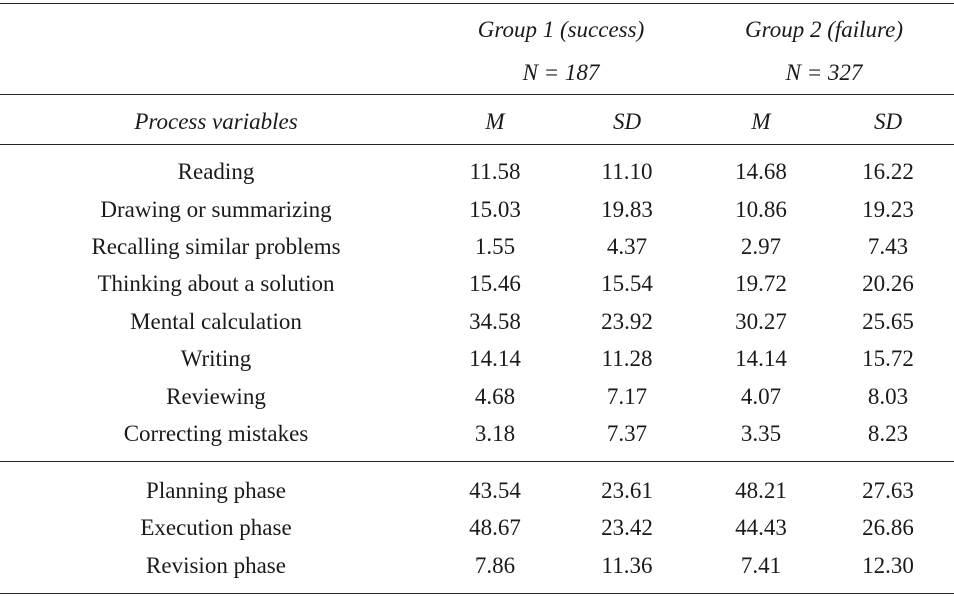  What do you see at coordinates (627, 121) in the screenshot?
I see `column-header-g1-sd: SD` at bounding box center [627, 121].